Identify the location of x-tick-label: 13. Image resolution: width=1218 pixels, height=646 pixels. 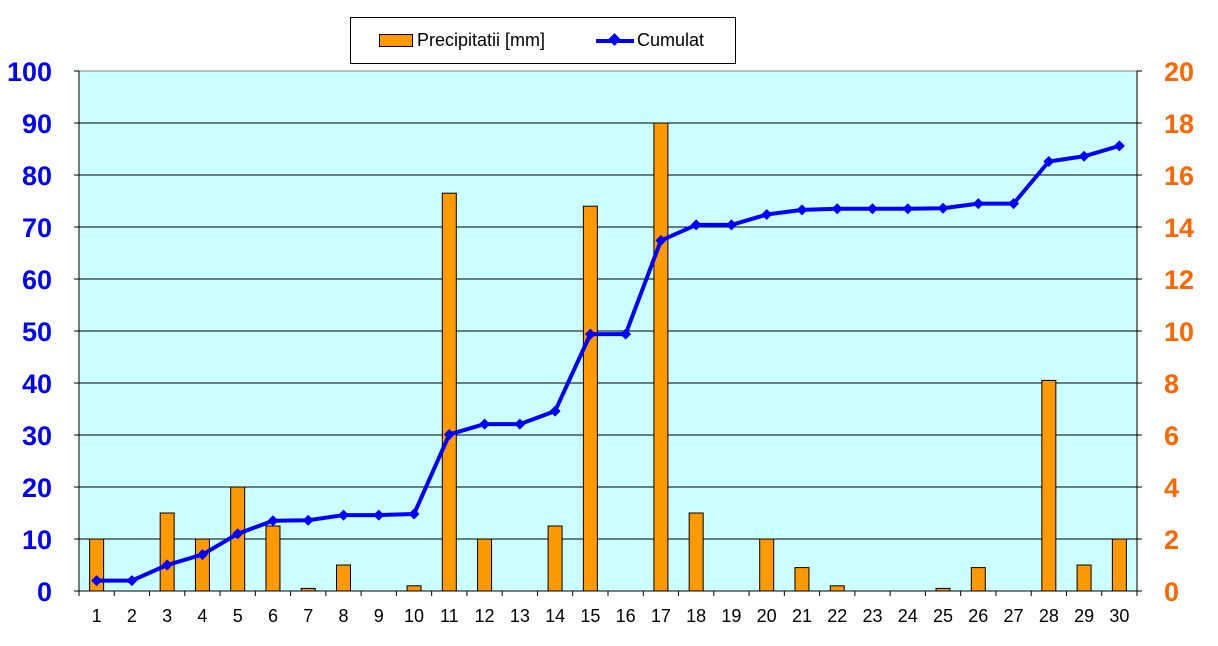
(520, 616).